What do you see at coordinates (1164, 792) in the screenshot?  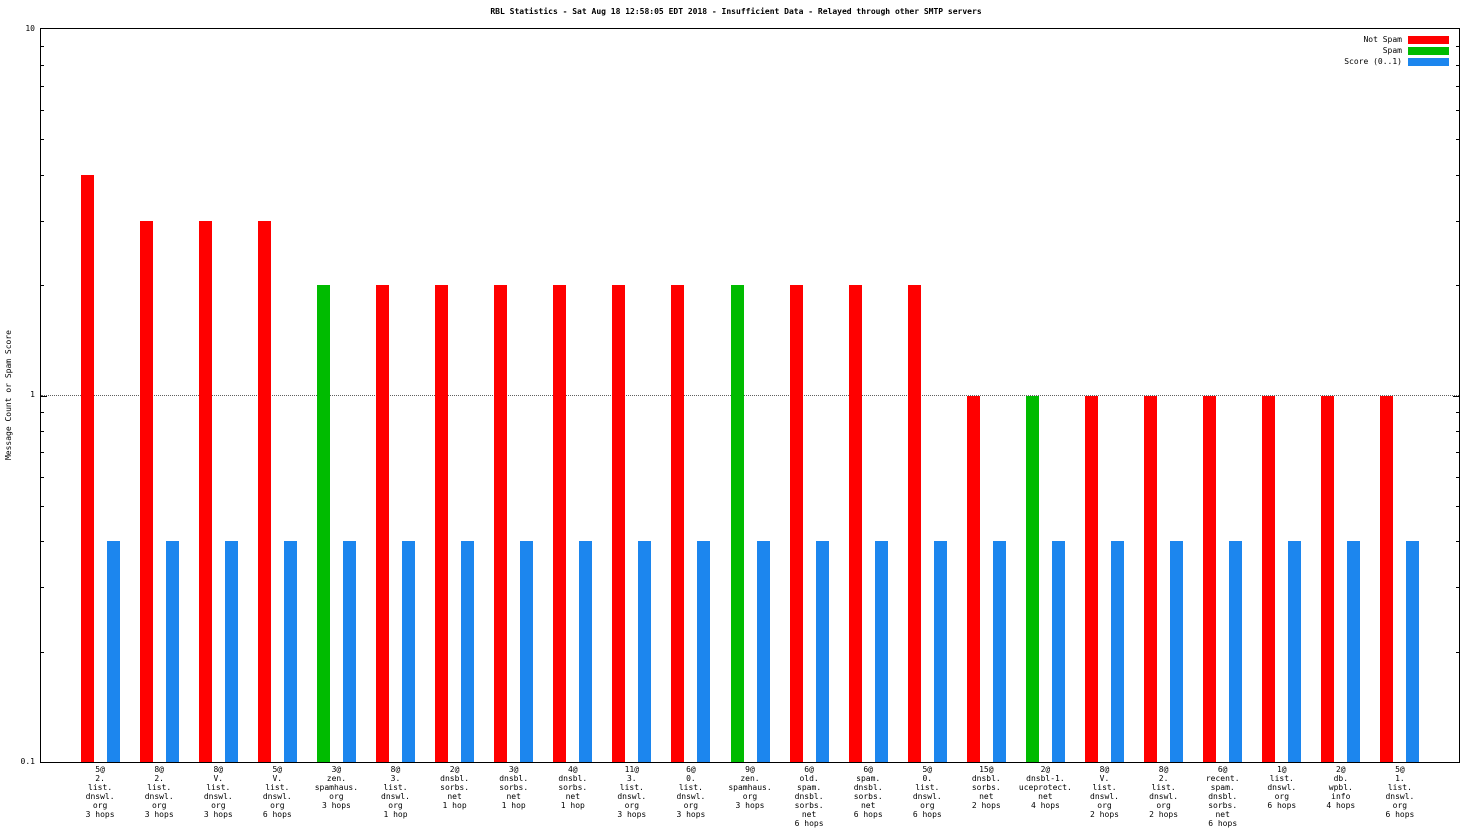 I see `x-axis-group-label: 8@ 2. list. dnswl. org 2 hops` at bounding box center [1164, 792].